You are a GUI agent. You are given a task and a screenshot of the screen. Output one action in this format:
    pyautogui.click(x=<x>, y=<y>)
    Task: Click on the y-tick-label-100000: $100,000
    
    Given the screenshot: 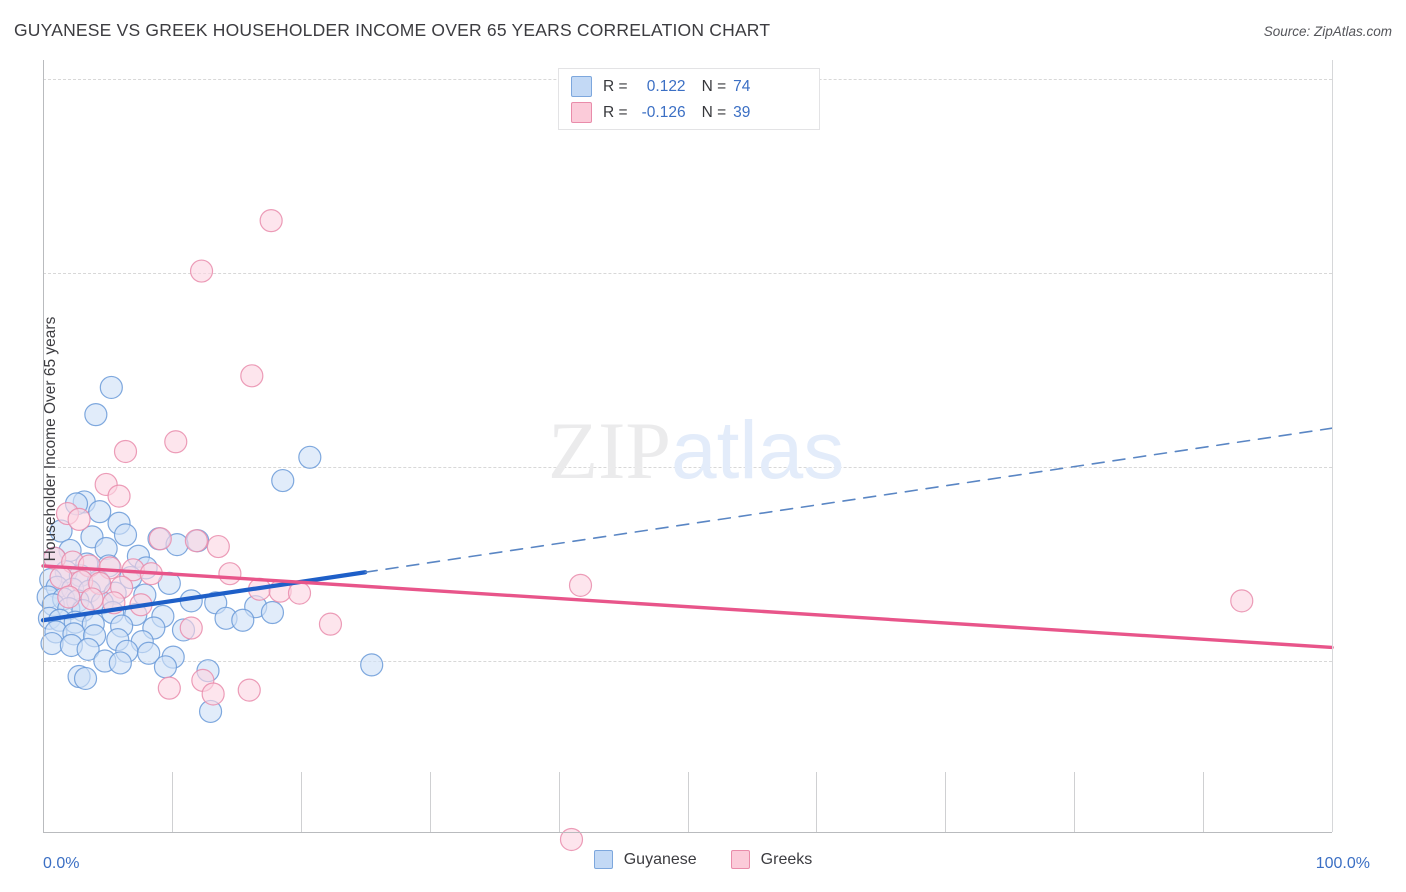 What is the action you would take?
    pyautogui.click(x=1373, y=486)
    